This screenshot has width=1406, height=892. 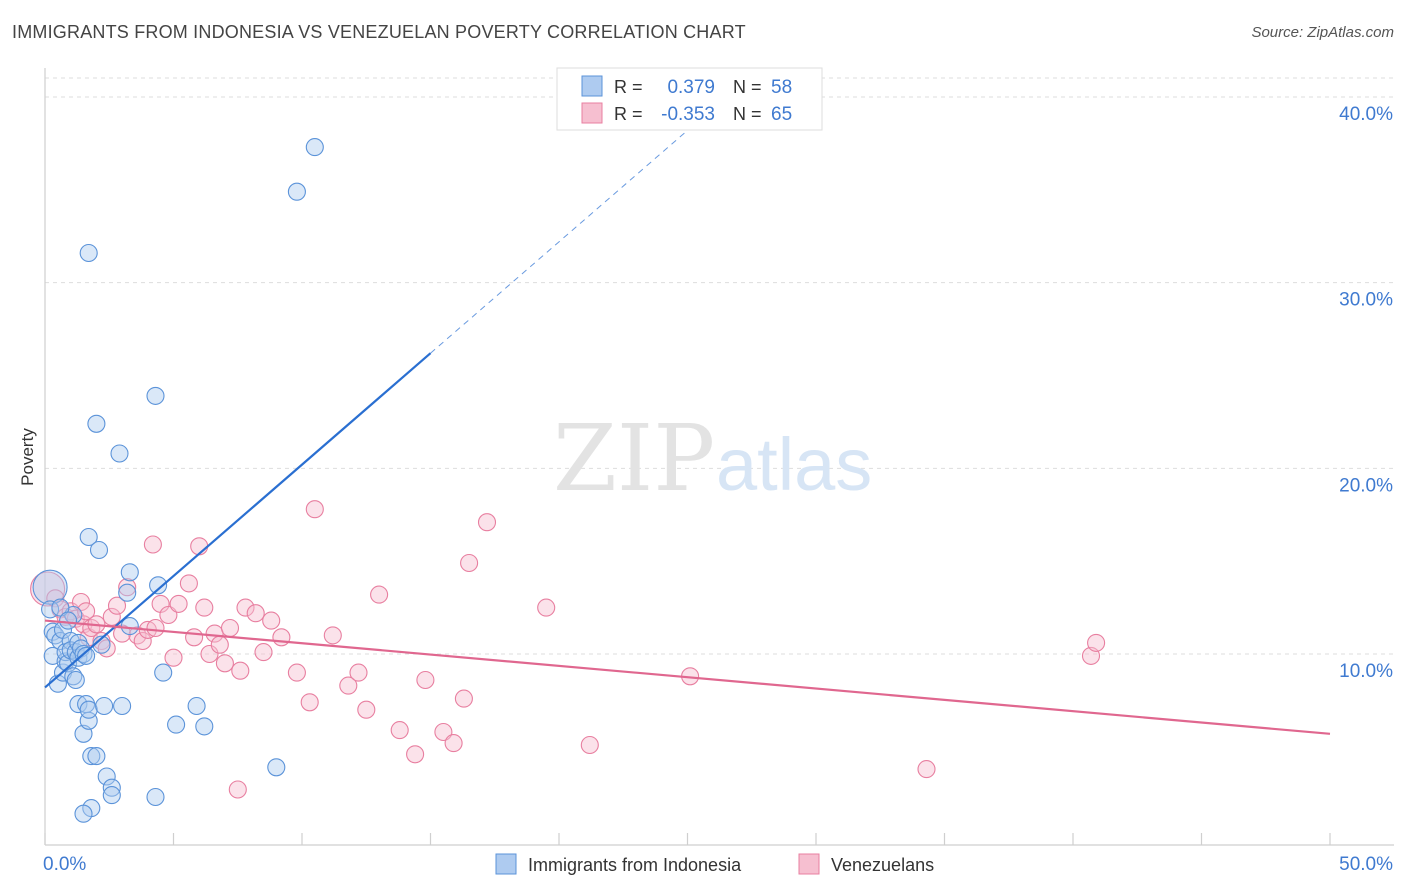 What do you see at coordinates (628, 87) in the screenshot?
I see `legend-r-label-1: R =` at bounding box center [628, 87].